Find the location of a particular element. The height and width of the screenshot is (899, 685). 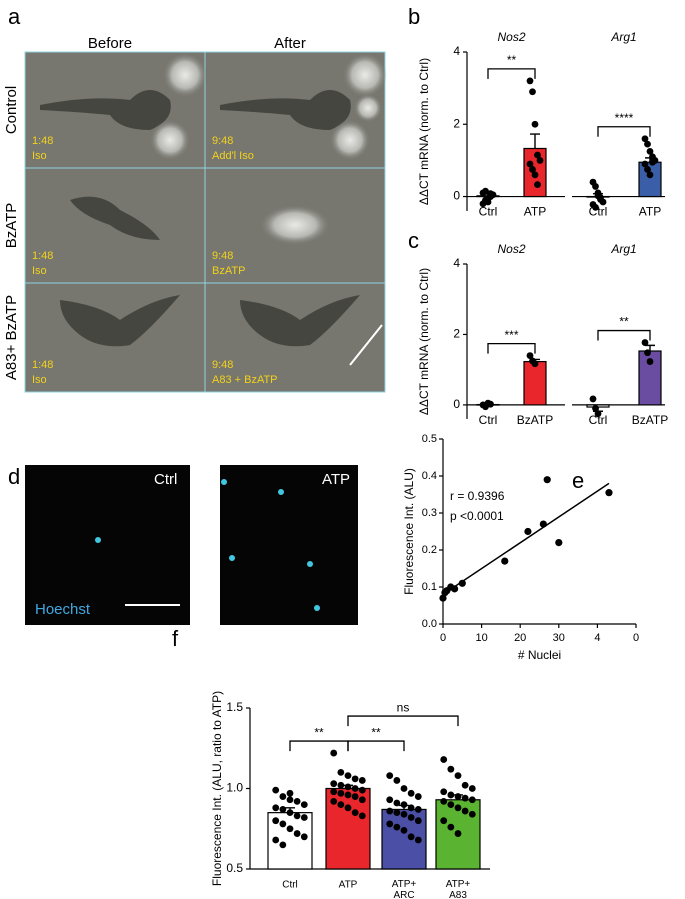

significance-label: ns is located at coordinates (403, 707).